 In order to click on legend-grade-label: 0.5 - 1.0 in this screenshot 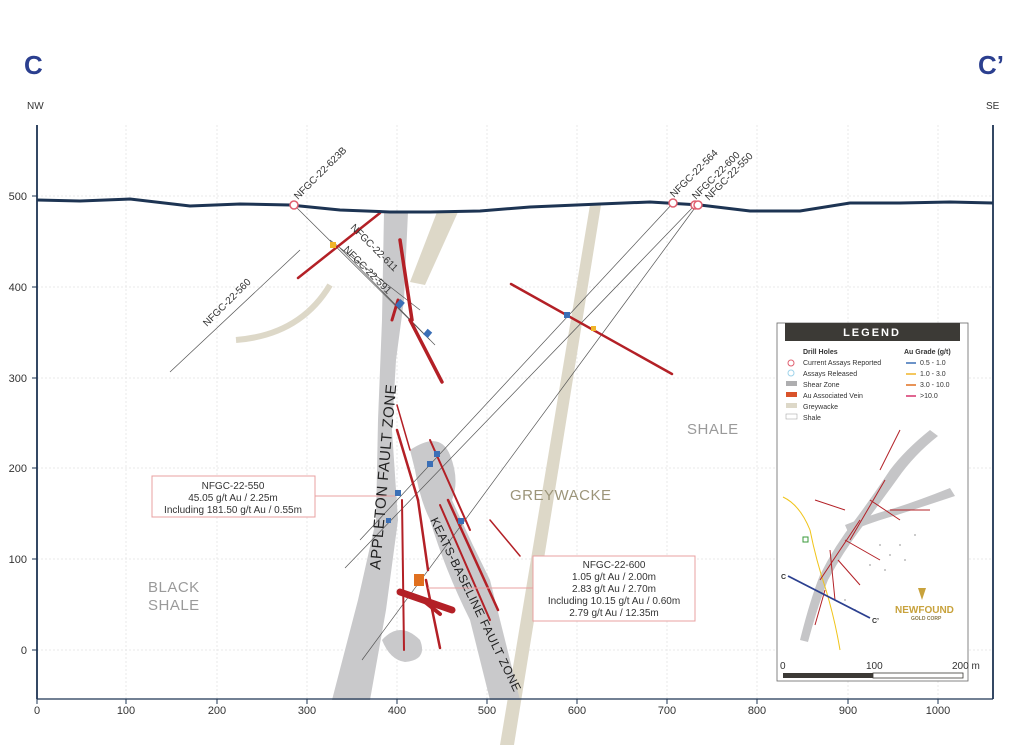, I will do `click(933, 363)`.